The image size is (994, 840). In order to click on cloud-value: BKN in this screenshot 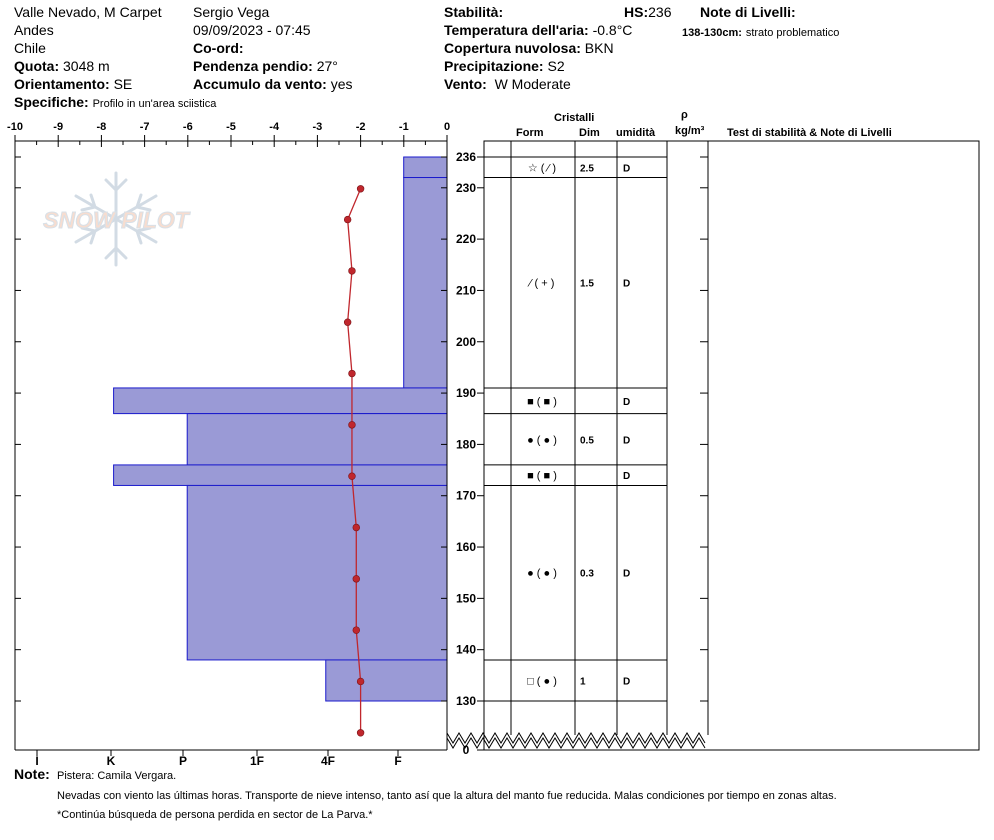, I will do `click(599, 48)`.